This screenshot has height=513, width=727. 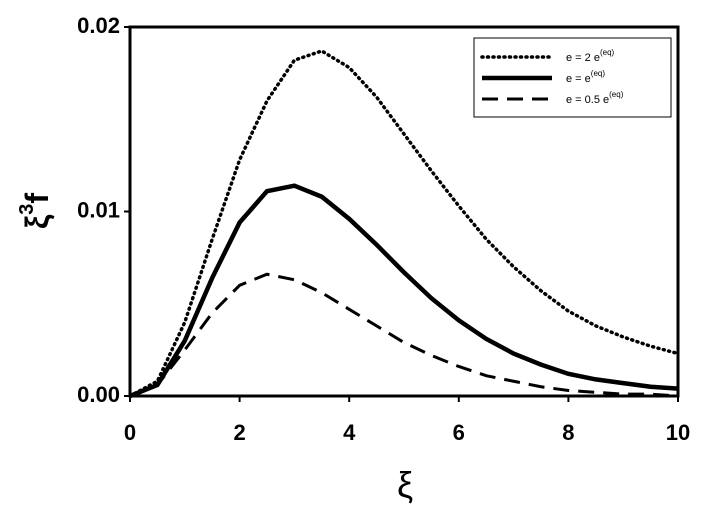 What do you see at coordinates (239, 432) in the screenshot?
I see `x-tick-label: 2` at bounding box center [239, 432].